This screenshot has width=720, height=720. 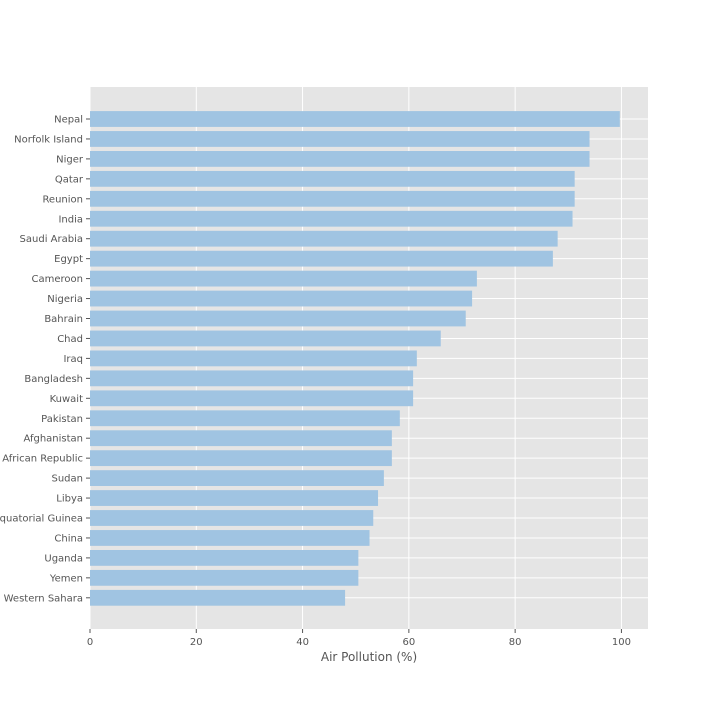 I want to click on y-tick-label: Libya, so click(x=69, y=499).